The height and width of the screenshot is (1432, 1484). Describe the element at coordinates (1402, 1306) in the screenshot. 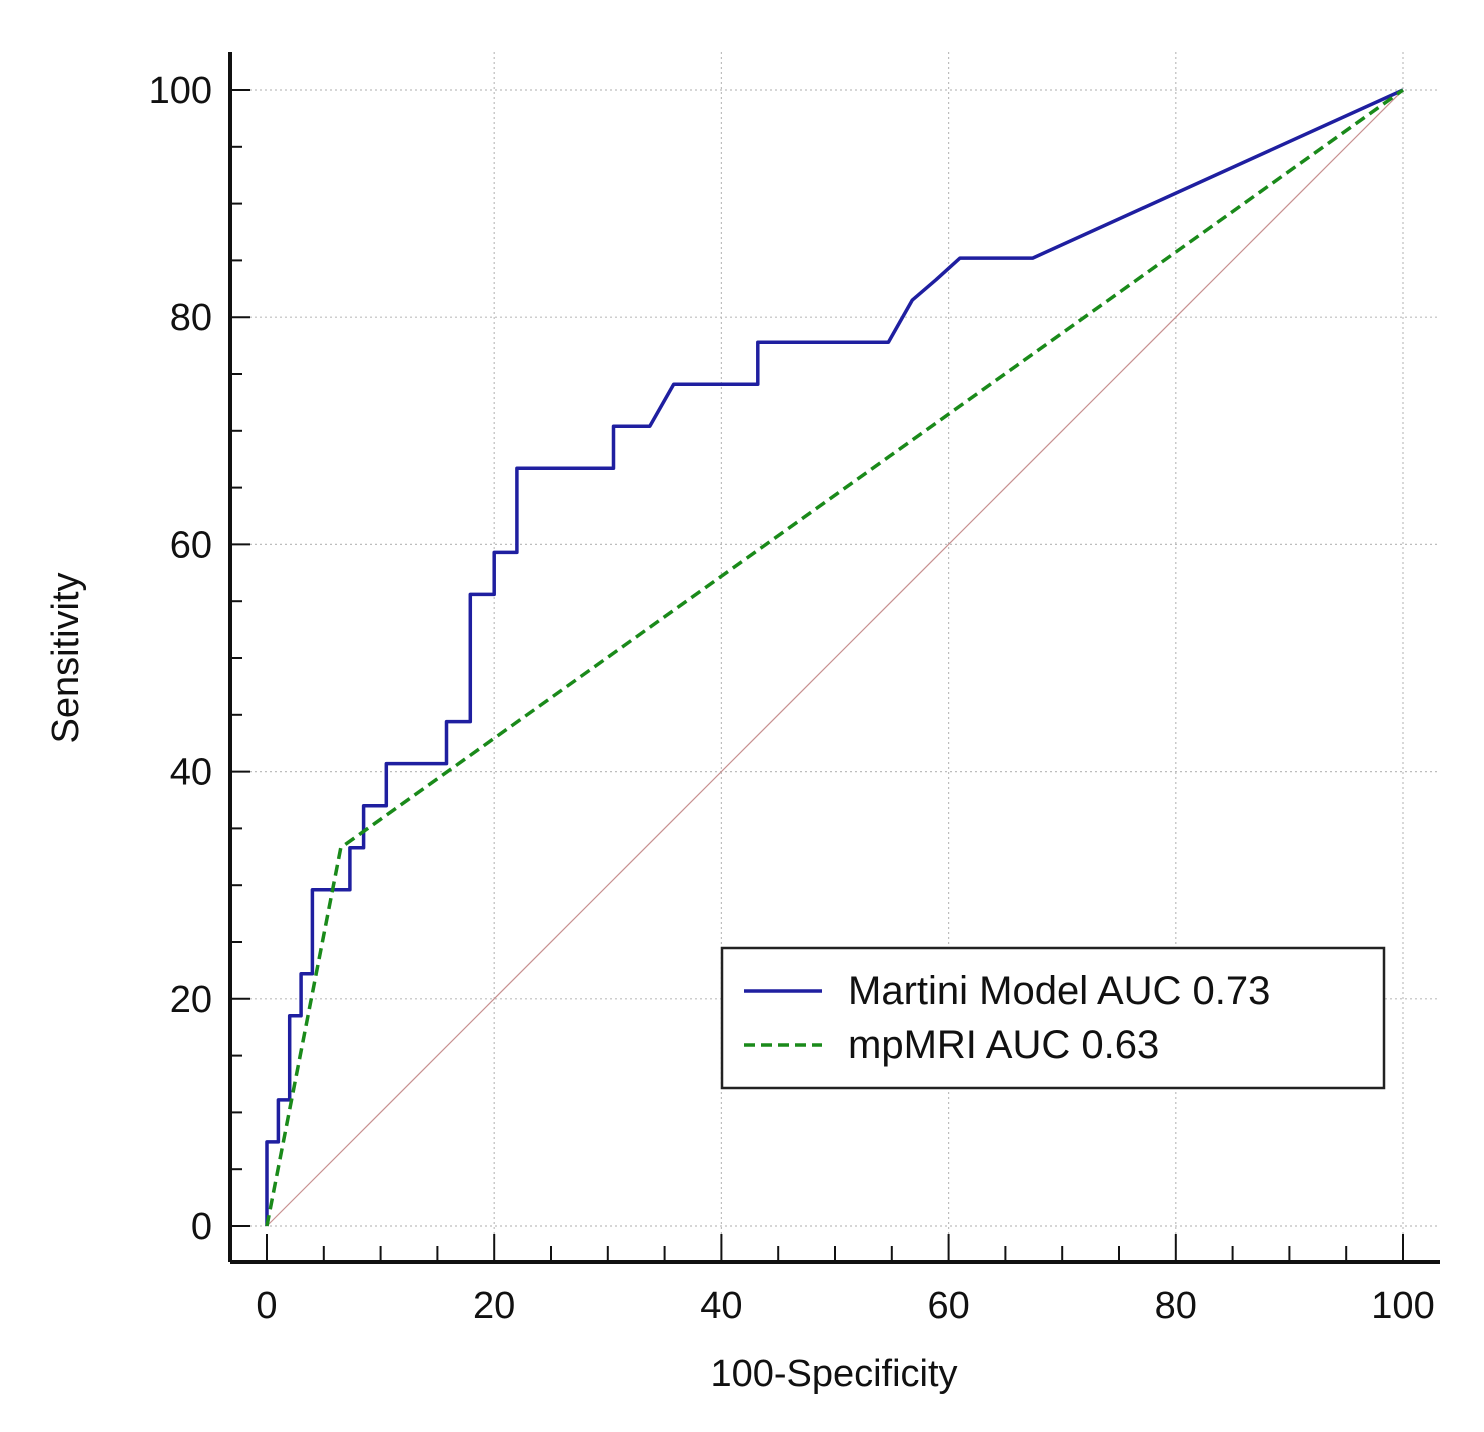

I see `x-tick-label-100: 100` at that location.